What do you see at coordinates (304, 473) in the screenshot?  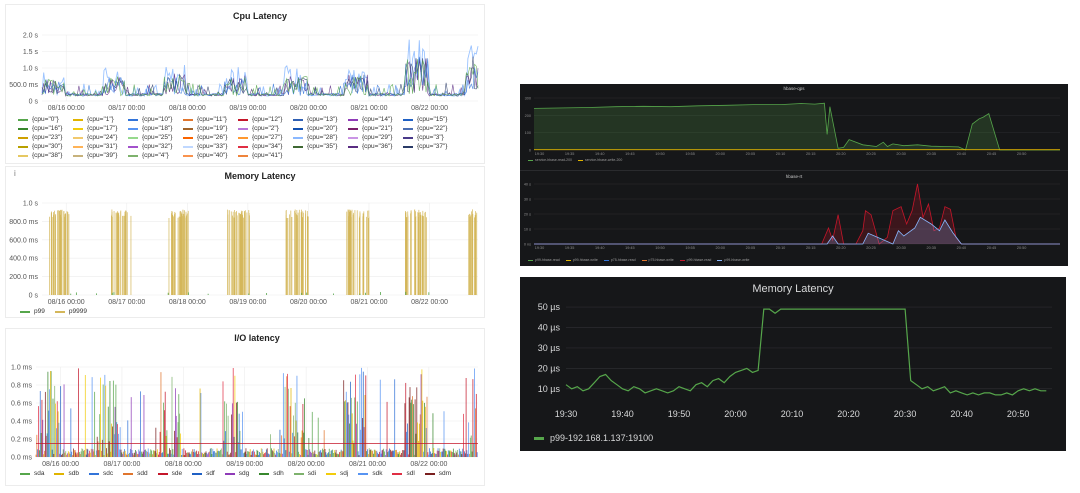 I see `legend-item: sdi` at bounding box center [304, 473].